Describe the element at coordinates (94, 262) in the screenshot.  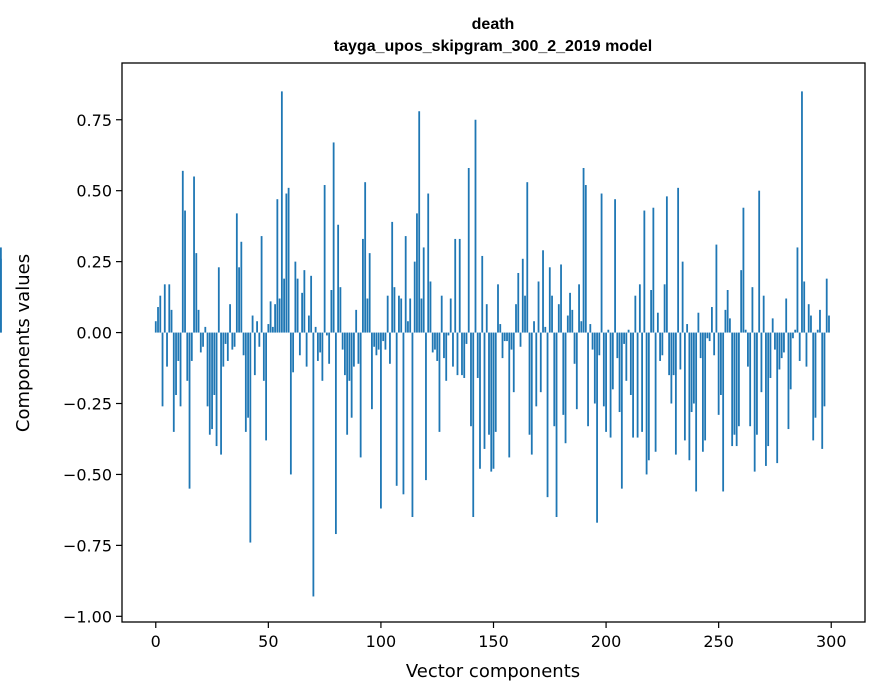
I see `y-tick-label: 0.25` at that location.